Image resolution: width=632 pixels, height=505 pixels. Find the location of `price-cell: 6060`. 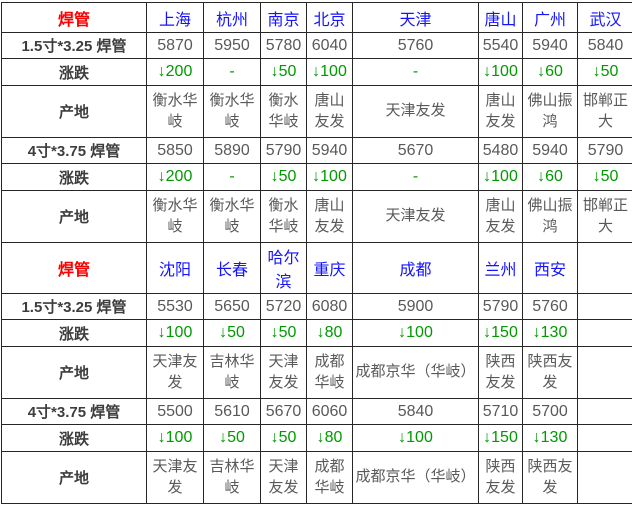

price-cell: 6060 is located at coordinates (330, 412).